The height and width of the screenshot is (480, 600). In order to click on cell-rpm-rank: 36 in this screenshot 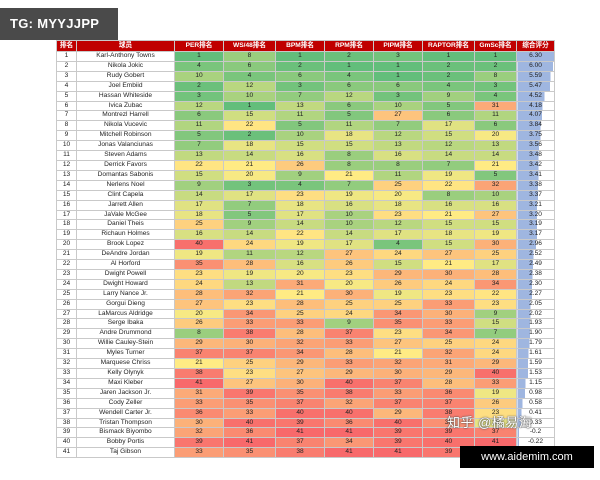, I will do `click(349, 423)`.